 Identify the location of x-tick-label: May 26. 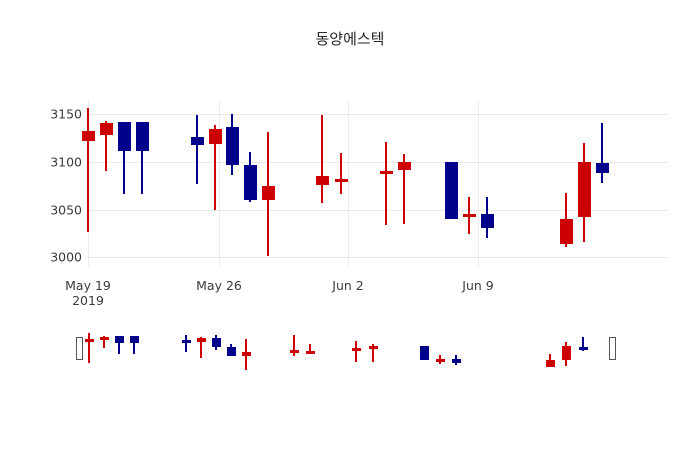
(219, 285).